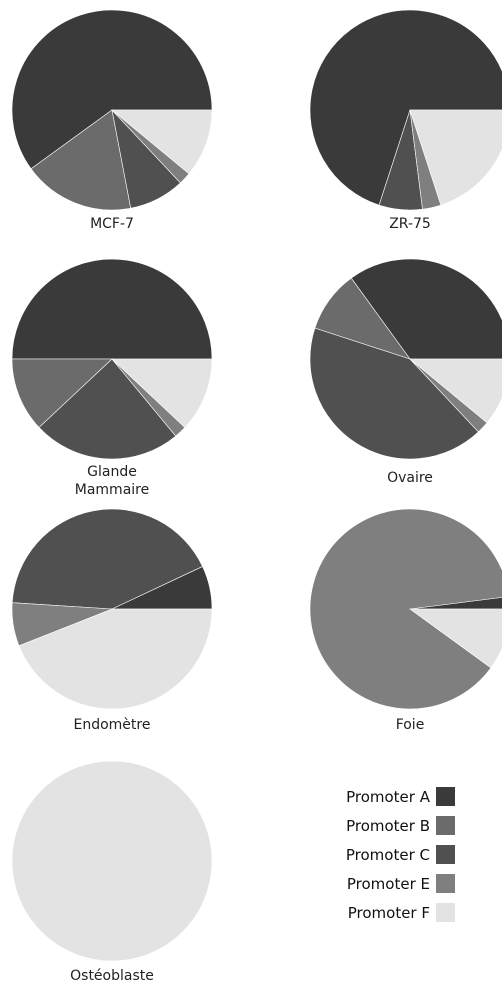 Image resolution: width=502 pixels, height=987 pixels. I want to click on pie-label-glande-mammaire-line2: Mammaire, so click(112, 490).